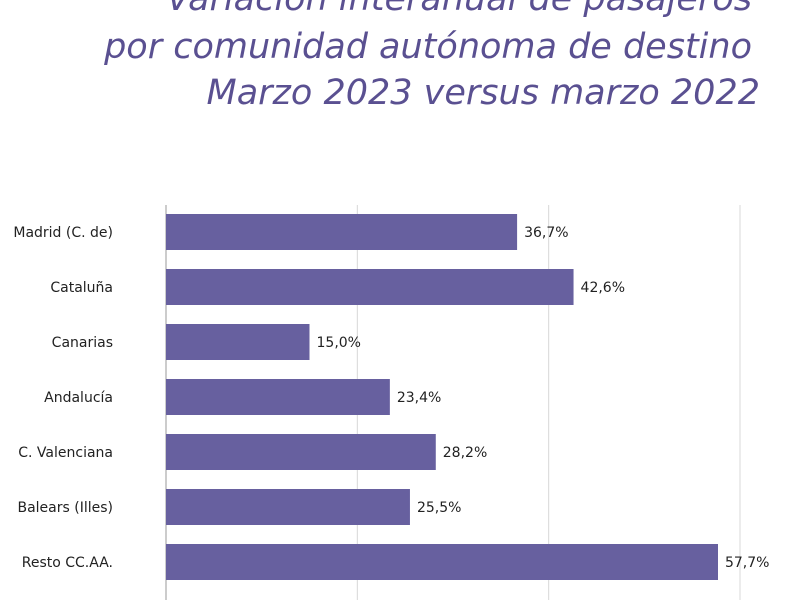 Image resolution: width=800 pixels, height=600 pixels. Describe the element at coordinates (419, 398) in the screenshot. I see `value-label: 23,4%` at that location.